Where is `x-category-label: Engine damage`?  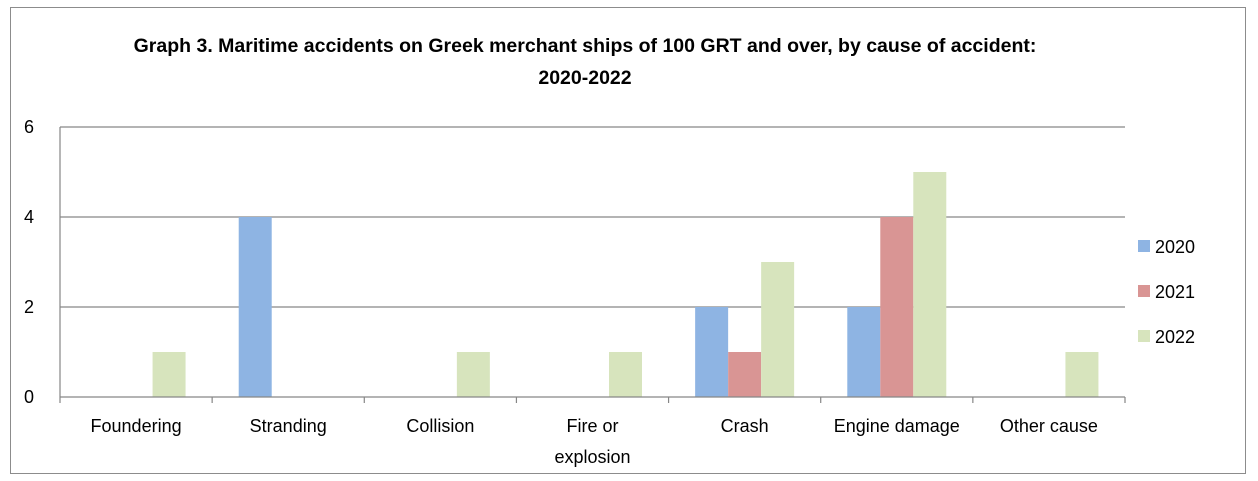
x-category-label: Engine damage is located at coordinates (897, 426).